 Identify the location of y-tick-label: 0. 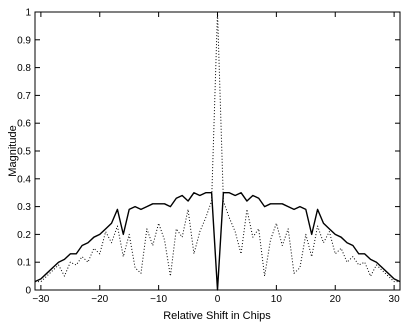
(28, 291).